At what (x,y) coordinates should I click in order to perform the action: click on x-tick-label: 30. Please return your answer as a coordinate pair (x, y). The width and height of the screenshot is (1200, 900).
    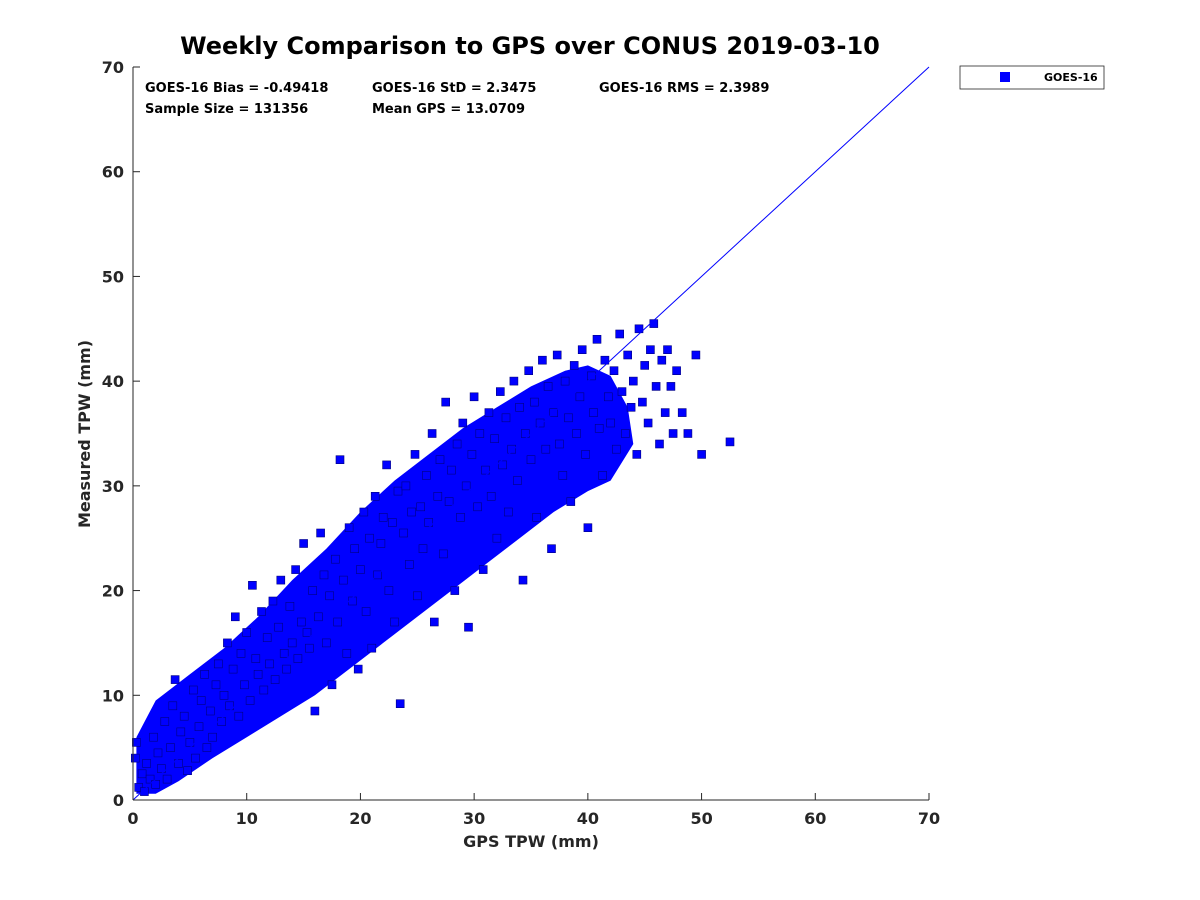
    Looking at the image, I should click on (474, 818).